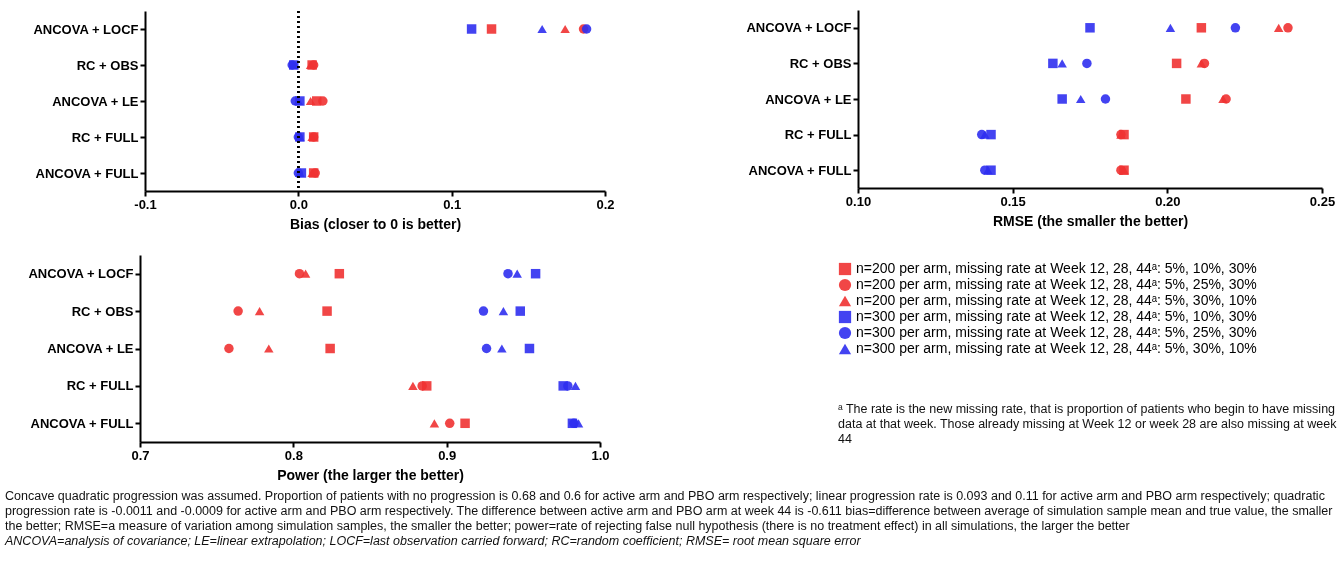 This screenshot has height=583, width=1341. Describe the element at coordinates (1013, 201) in the screenshot. I see `x-tick-label: 0.15` at that location.